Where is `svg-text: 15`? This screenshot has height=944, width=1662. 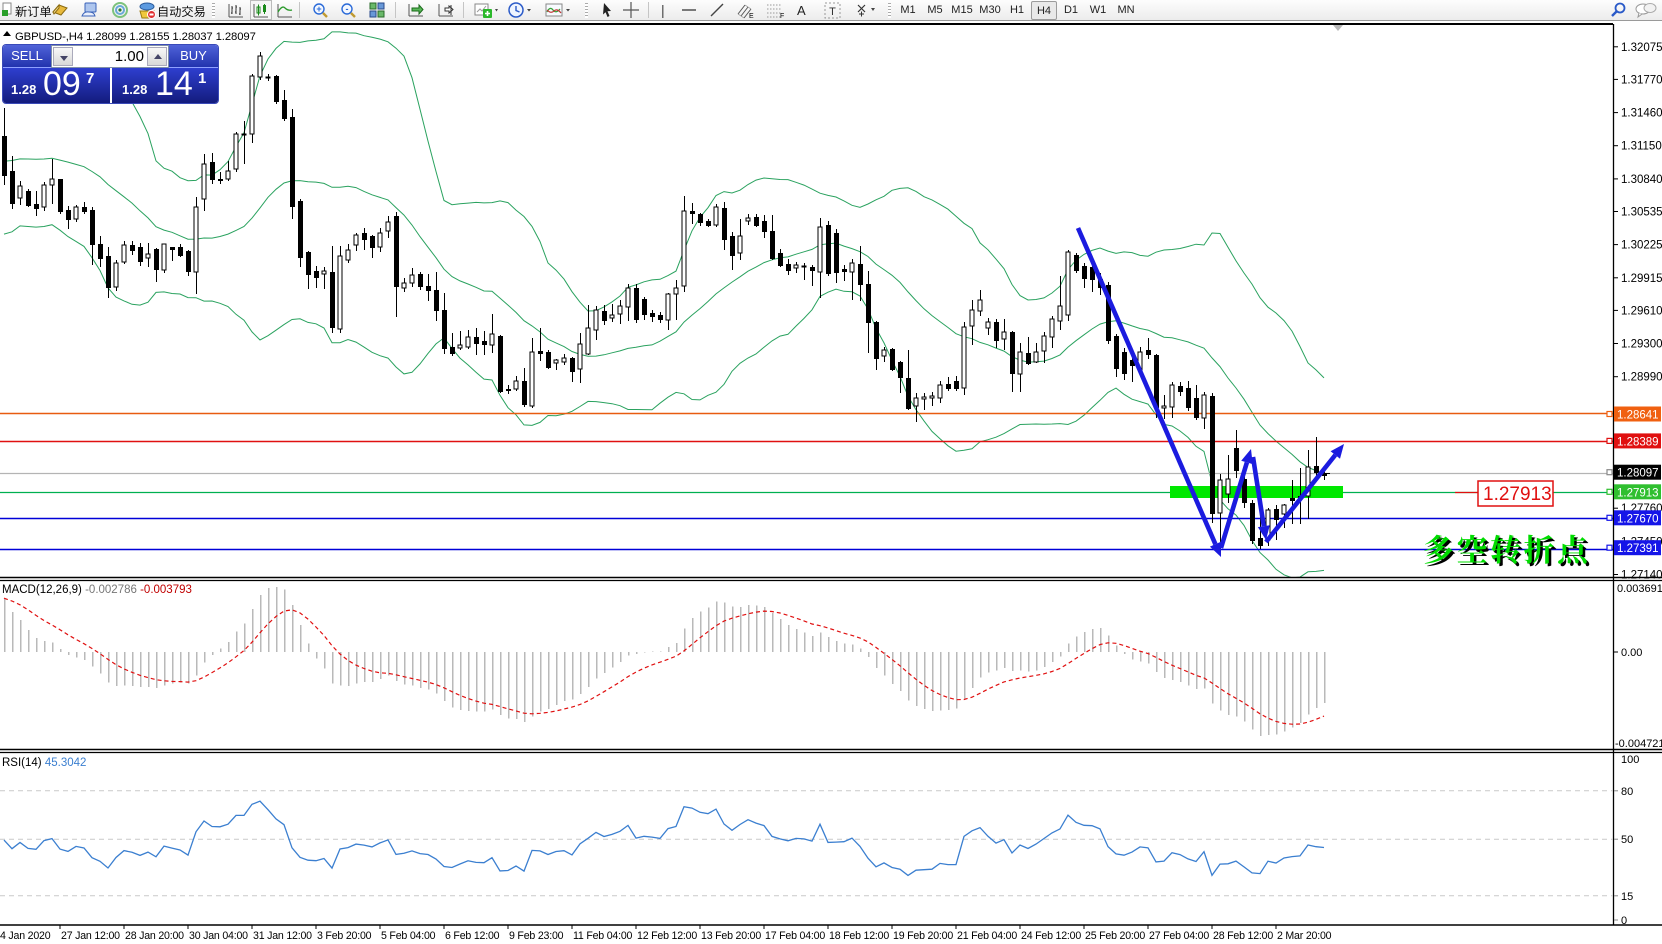
svg-text: 15 is located at coordinates (1627, 897).